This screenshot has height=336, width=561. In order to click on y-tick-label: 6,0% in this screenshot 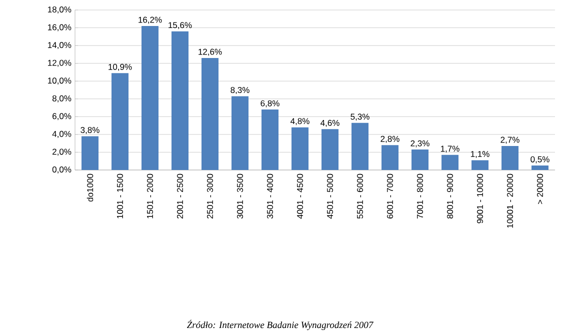, I will do `click(62, 116)`.